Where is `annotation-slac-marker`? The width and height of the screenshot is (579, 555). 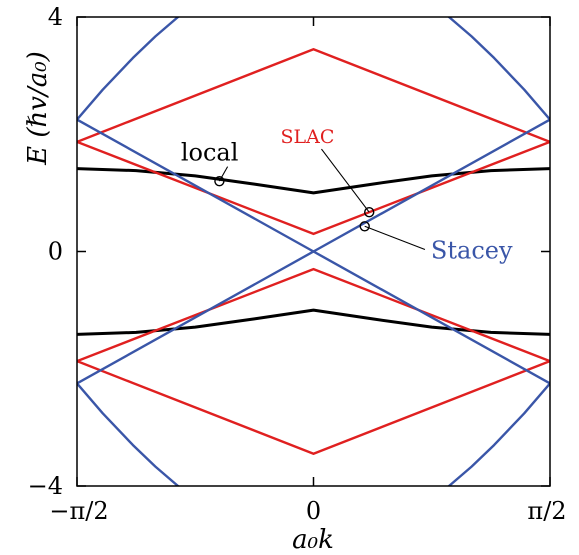
annotation-slac-marker is located at coordinates (369, 212).